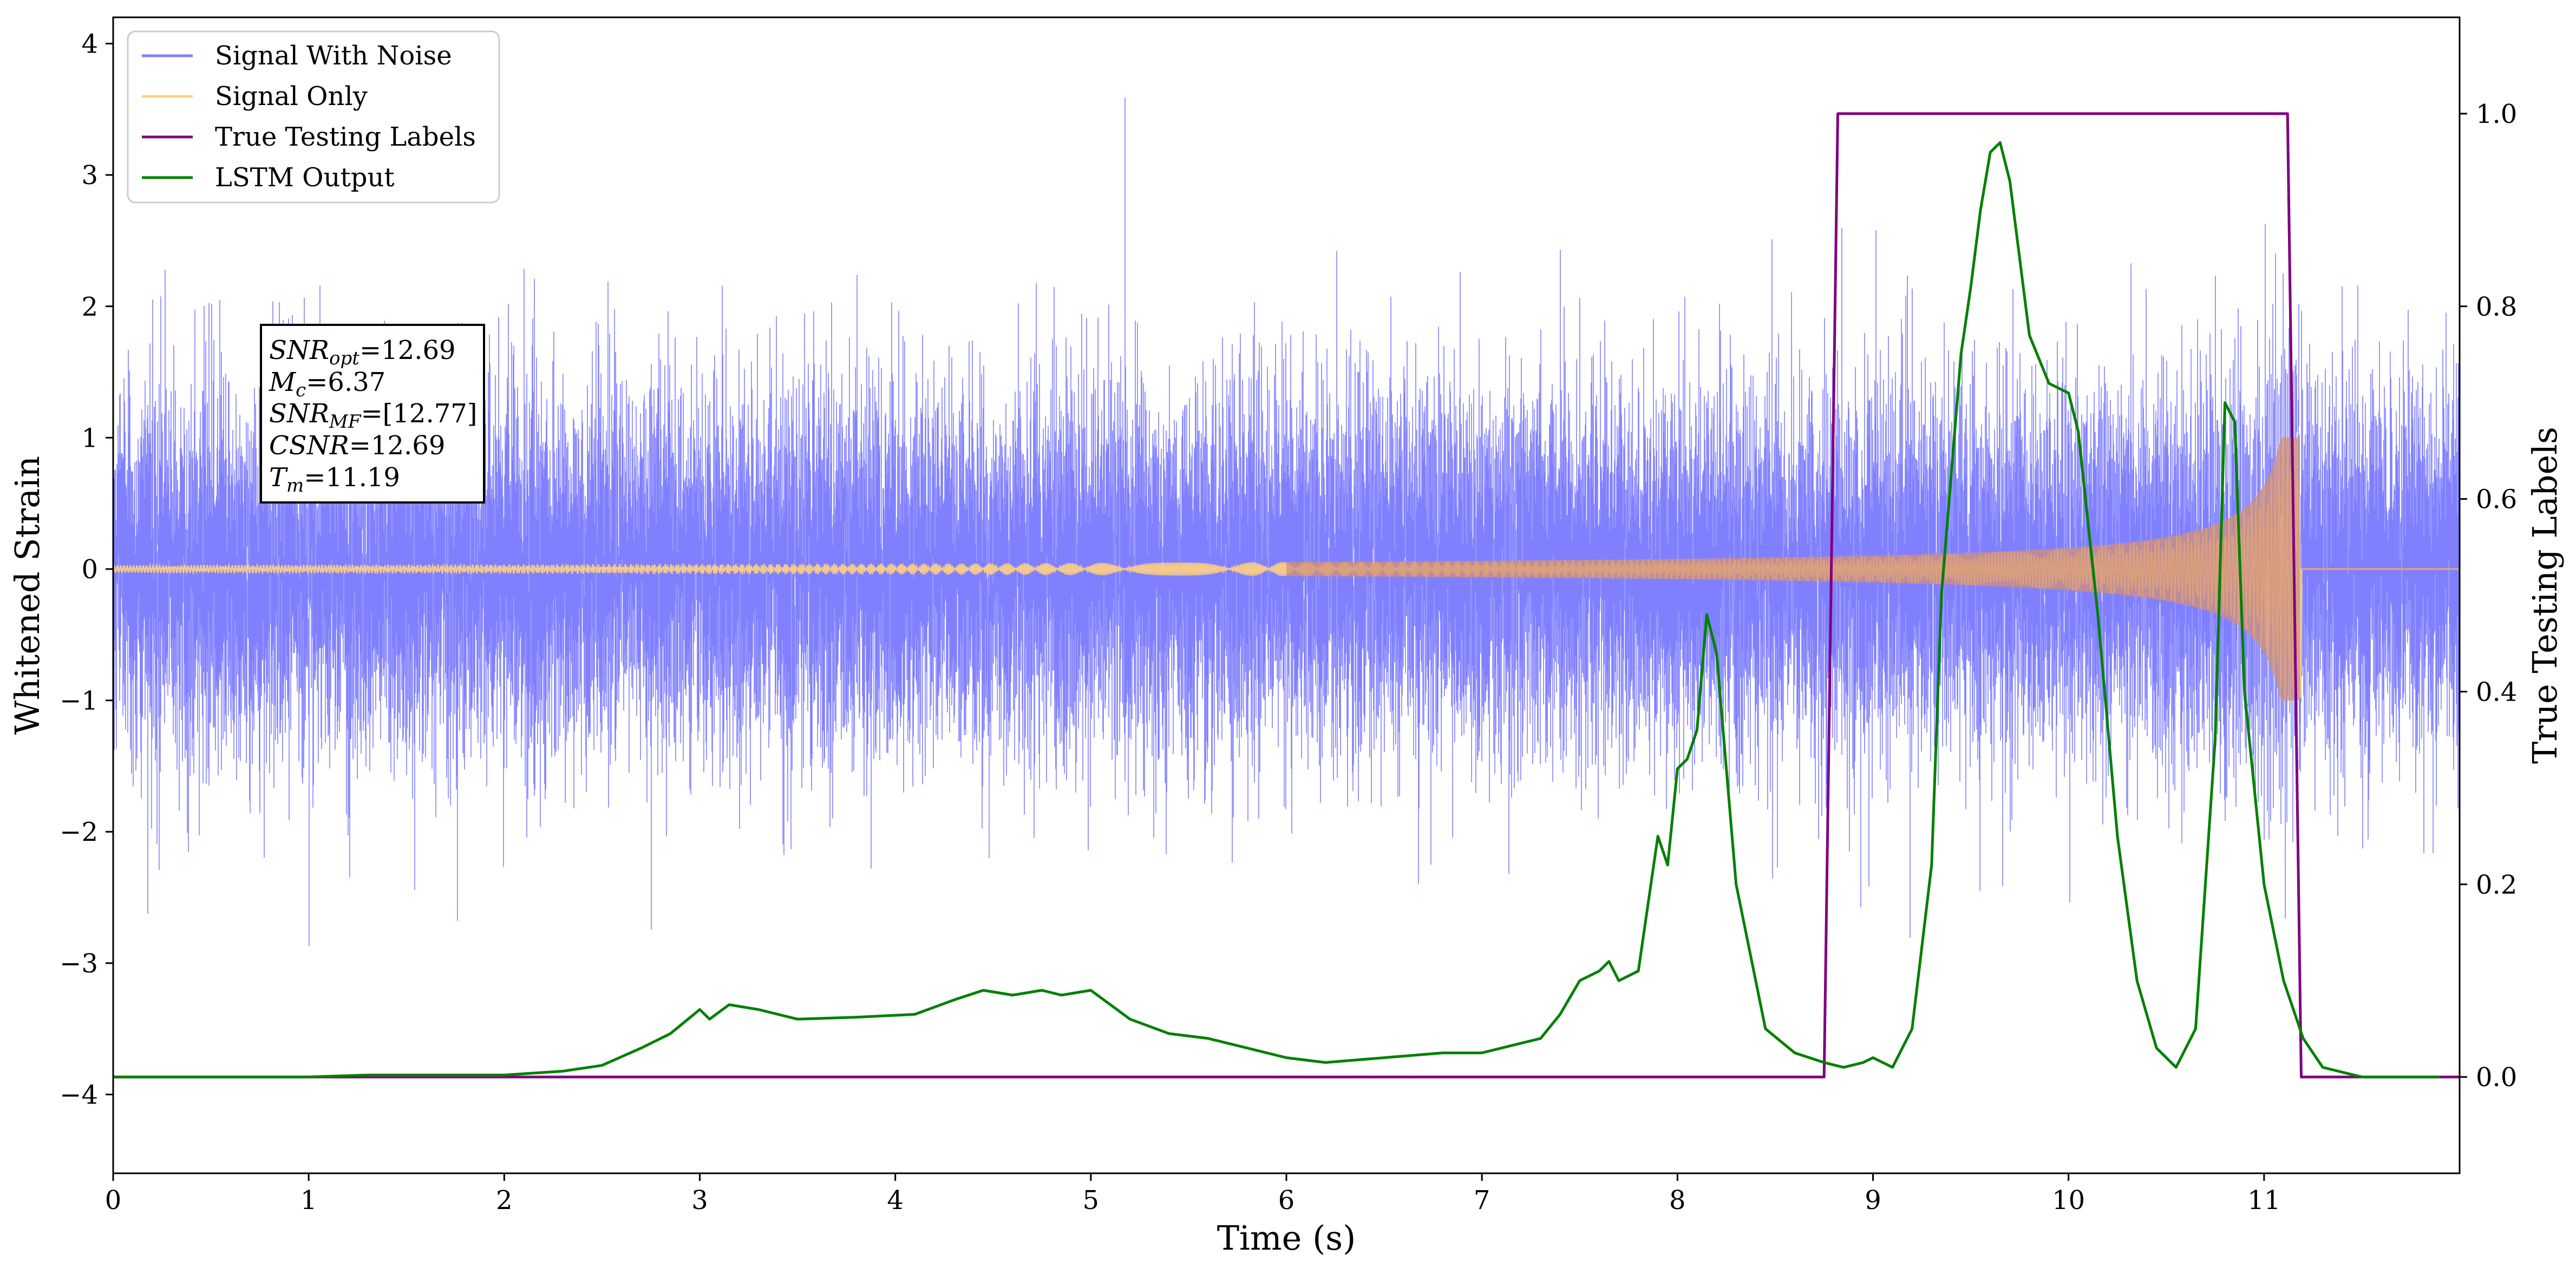 Image resolution: width=2576 pixels, height=1274 pixels. What do you see at coordinates (327, 384) in the screenshot?
I see `annotation-mc: Mc=6.37` at bounding box center [327, 384].